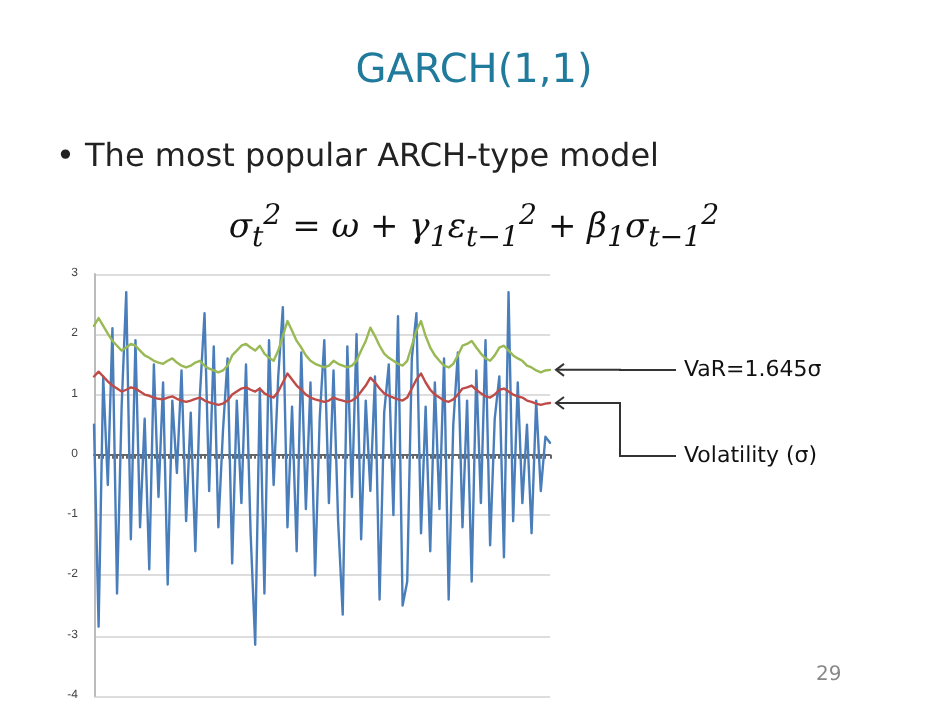 The width and height of the screenshot is (948, 710). I want to click on text: VaR=1.645σ, so click(753, 369).